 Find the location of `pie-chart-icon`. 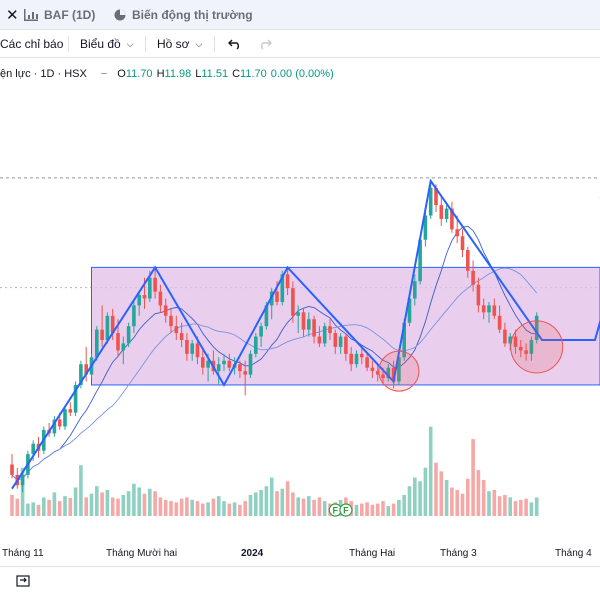

pie-chart-icon is located at coordinates (120, 15).